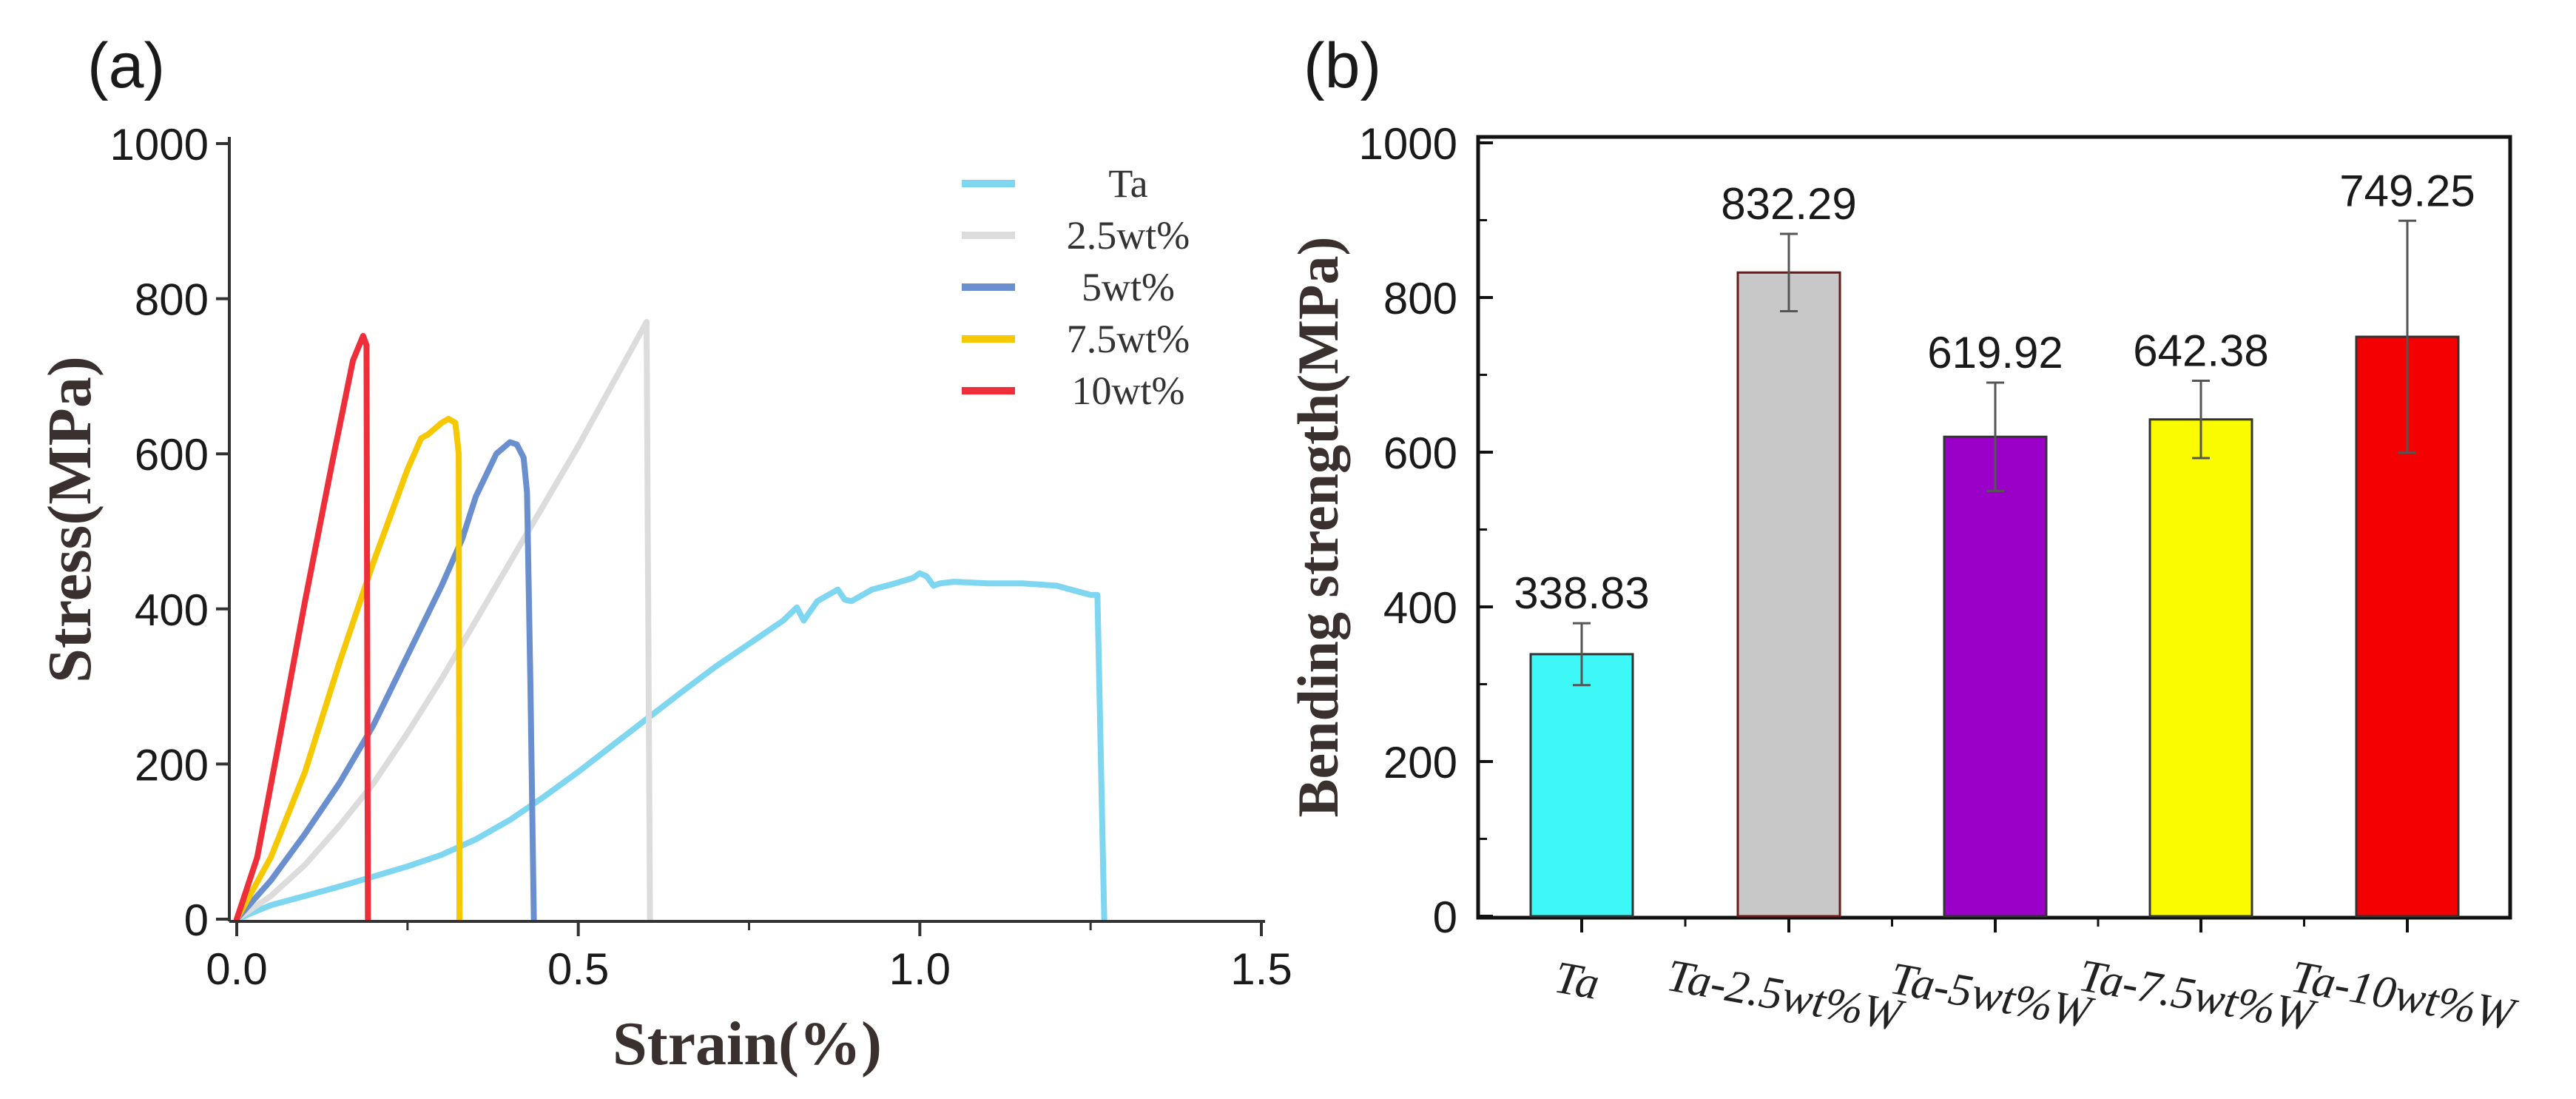 This screenshot has width=2576, height=1099. What do you see at coordinates (747, 1043) in the screenshot?
I see `panel-a-x-axis-label: Strain(%)` at bounding box center [747, 1043].